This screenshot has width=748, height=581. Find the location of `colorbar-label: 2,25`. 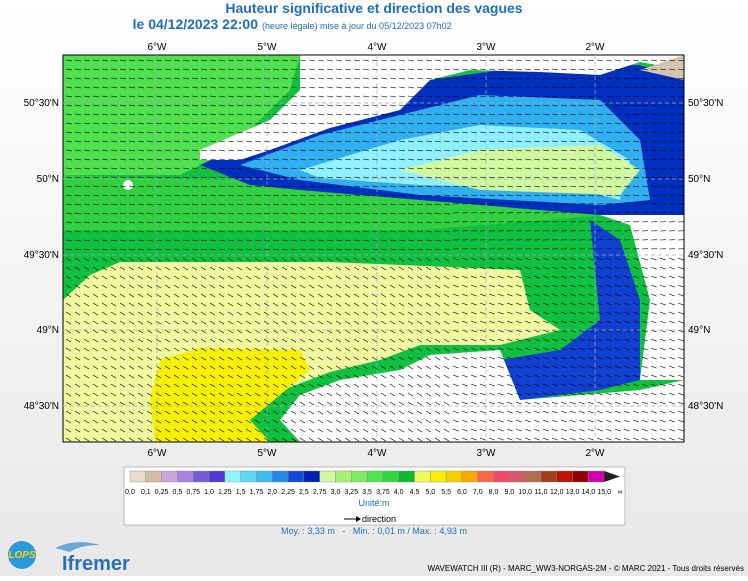

colorbar-label: 2,25 is located at coordinates (288, 492).